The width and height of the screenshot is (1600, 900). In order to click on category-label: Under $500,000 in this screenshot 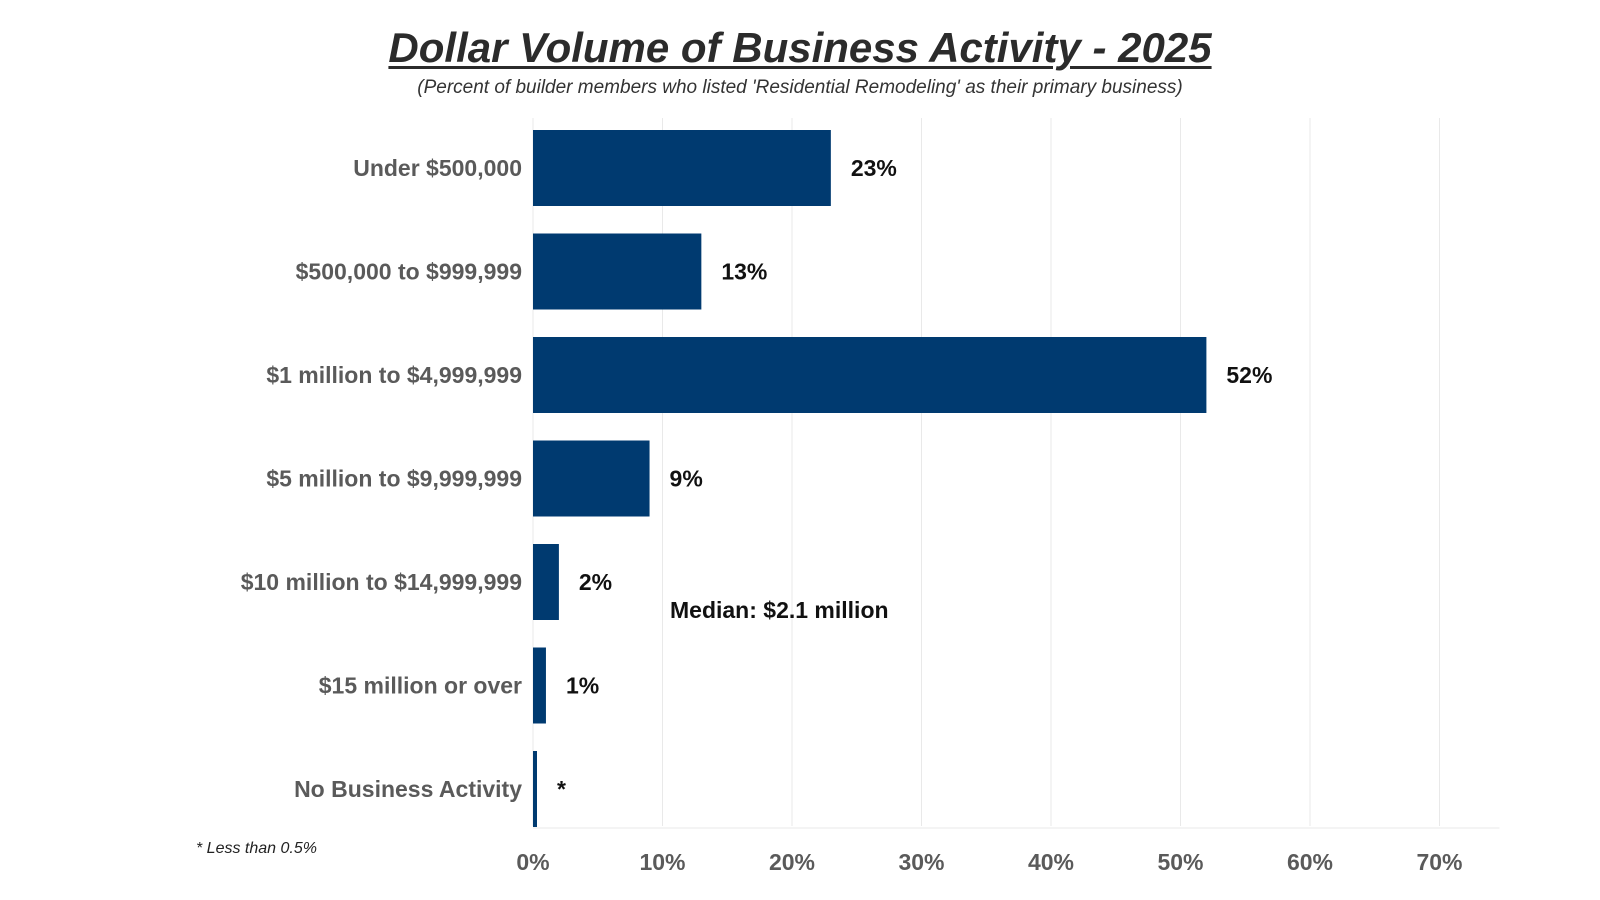, I will do `click(437, 168)`.